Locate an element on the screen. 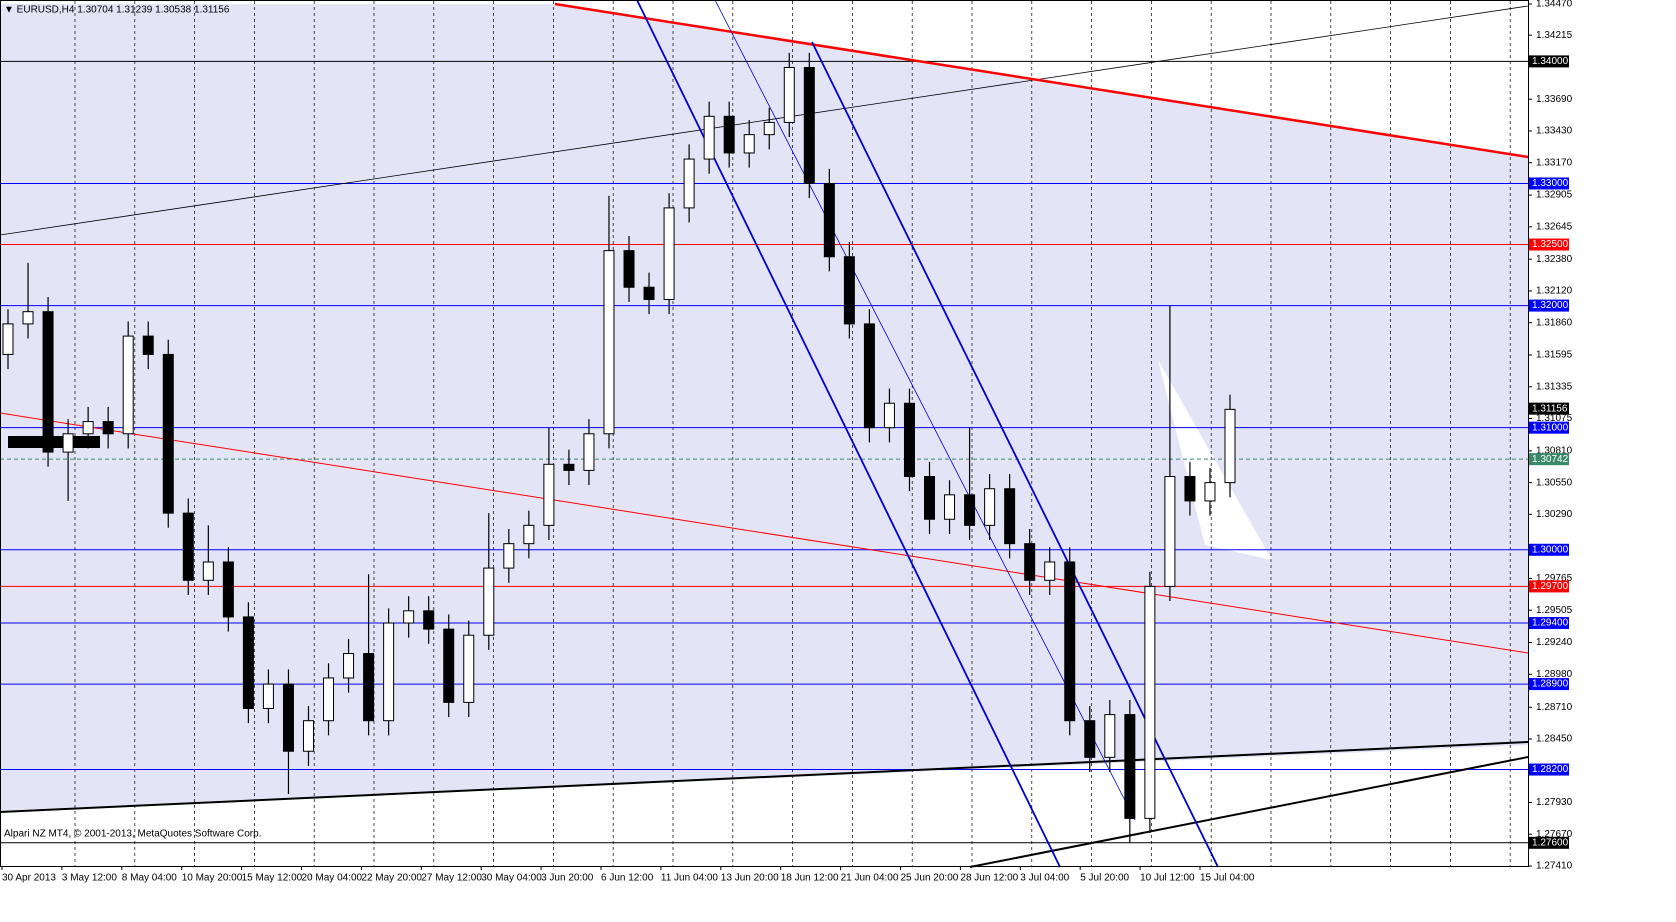 The width and height of the screenshot is (1676, 922). level-label: 1.28900 is located at coordinates (1550, 684).